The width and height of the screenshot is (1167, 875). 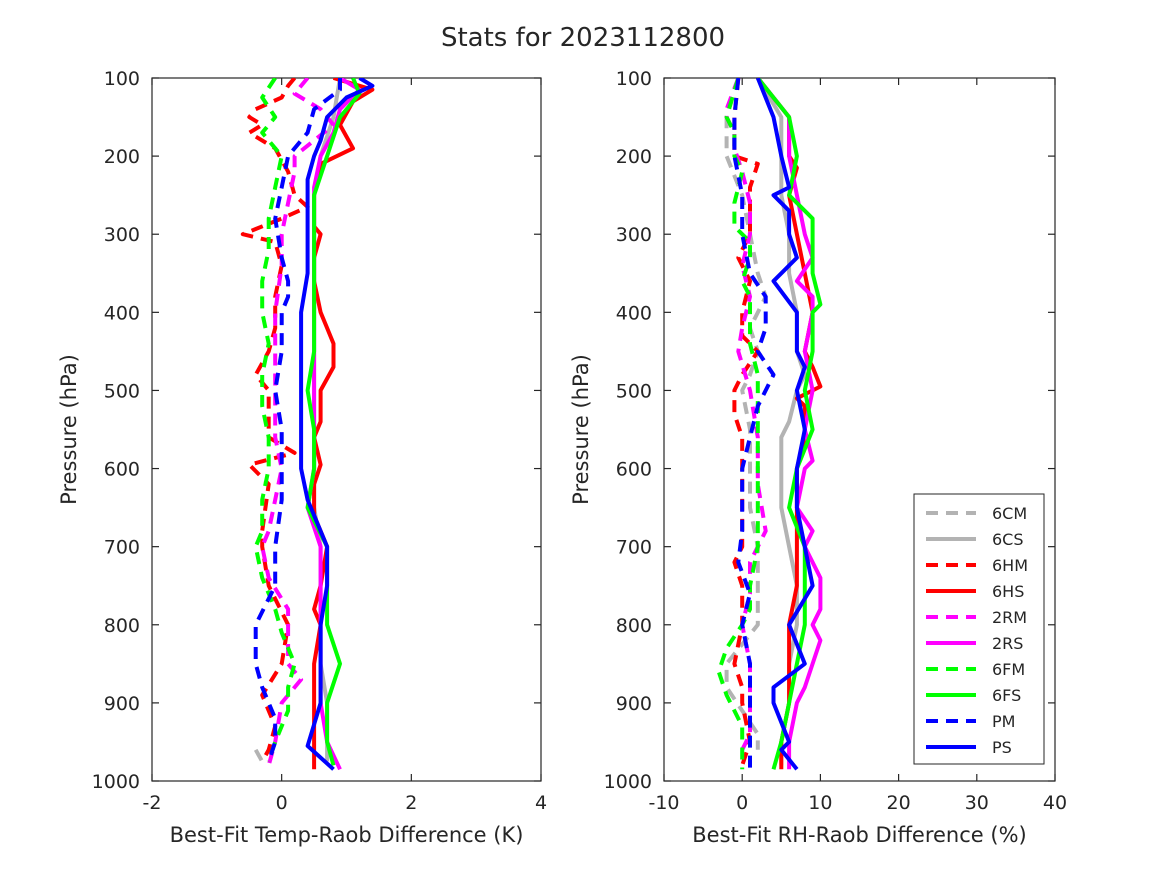 What do you see at coordinates (1009, 513) in the screenshot?
I see `legend-label: 6CM` at bounding box center [1009, 513].